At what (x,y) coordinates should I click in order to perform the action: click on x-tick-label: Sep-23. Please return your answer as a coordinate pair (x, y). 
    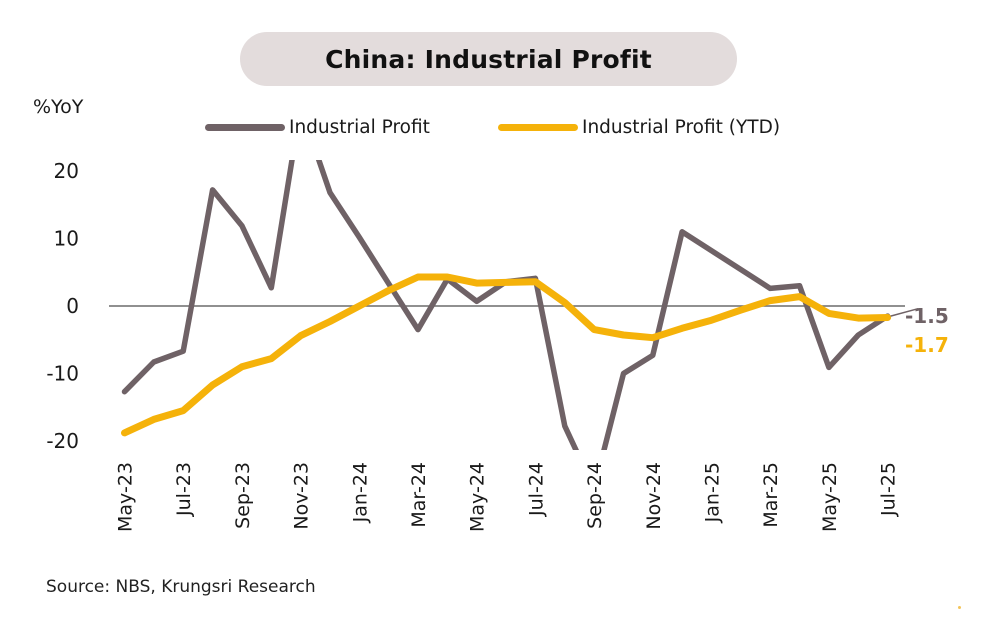
    Looking at the image, I should click on (243, 495).